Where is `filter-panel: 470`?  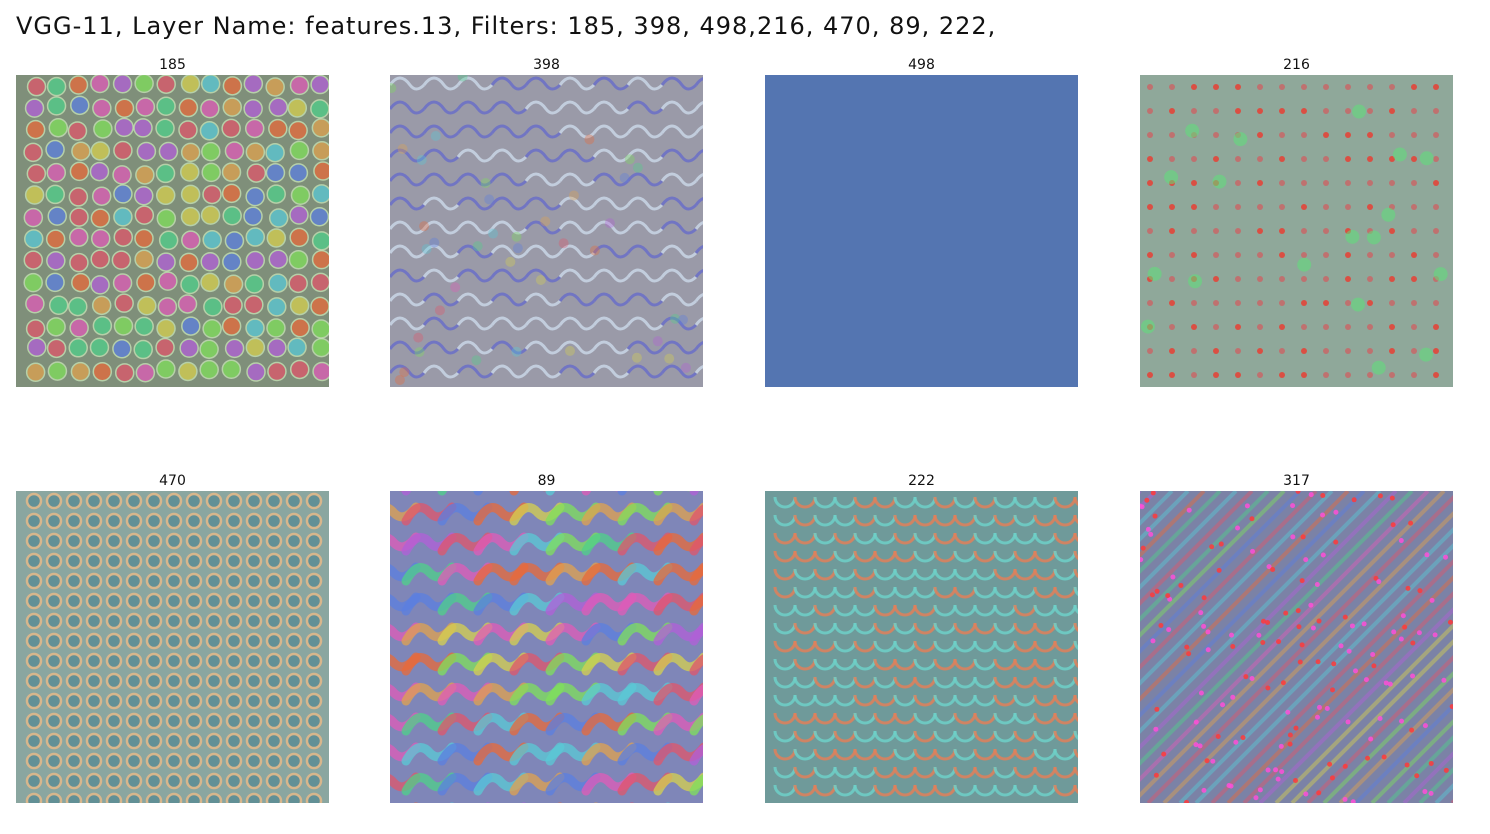
filter-panel: 470 is located at coordinates (172, 637).